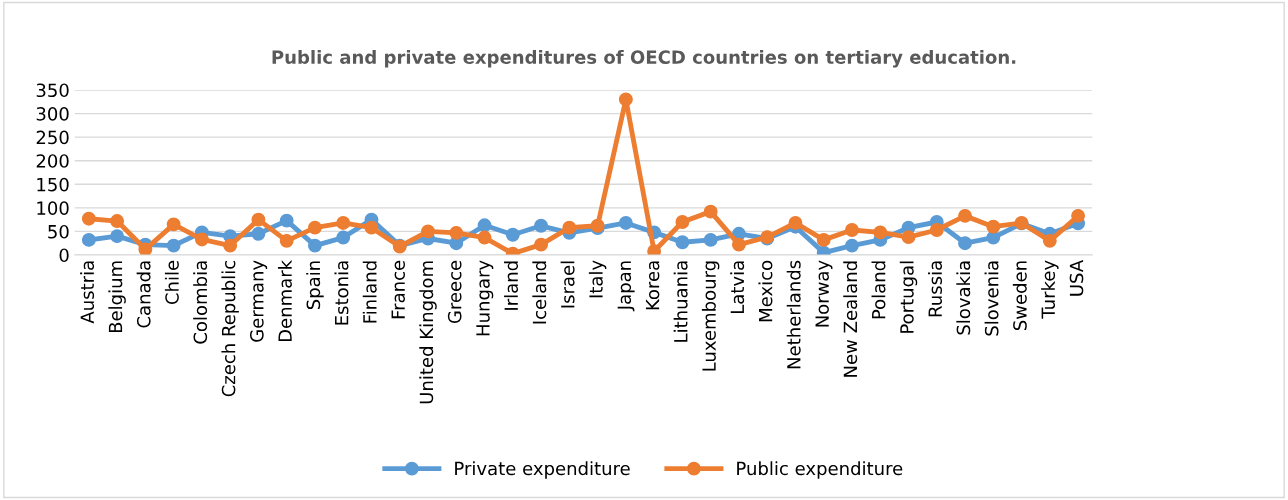 Image resolution: width=1288 pixels, height=500 pixels. I want to click on x-tick-label: Greece, so click(454, 292).